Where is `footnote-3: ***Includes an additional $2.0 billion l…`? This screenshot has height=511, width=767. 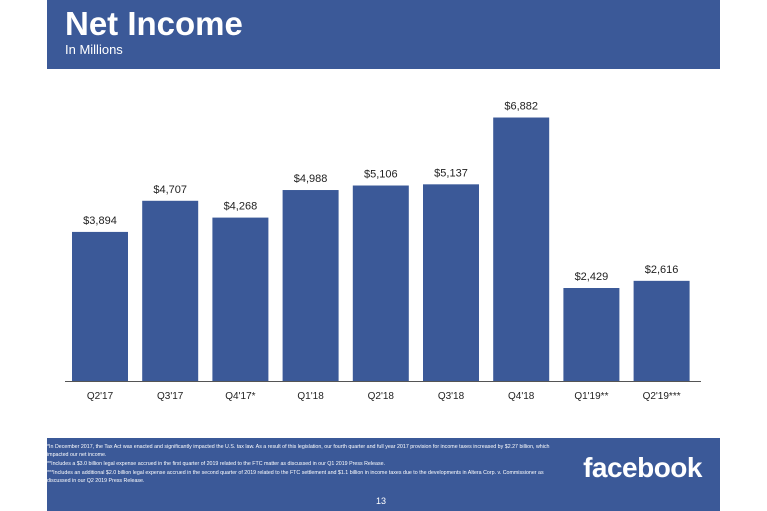
footnote-3: ***Includes an additional $2.0 billion l… is located at coordinates (295, 476).